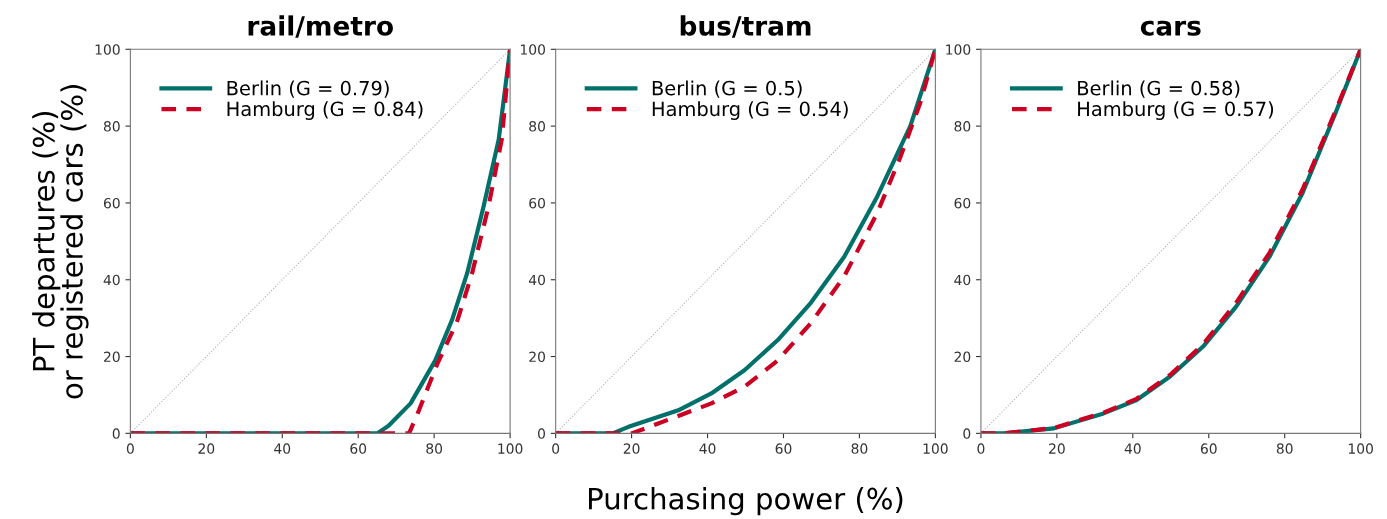 Image resolution: width=1387 pixels, height=519 pixels. Describe the element at coordinates (746, 501) in the screenshot. I see `x-axis-title: Purchasing power (%)` at that location.